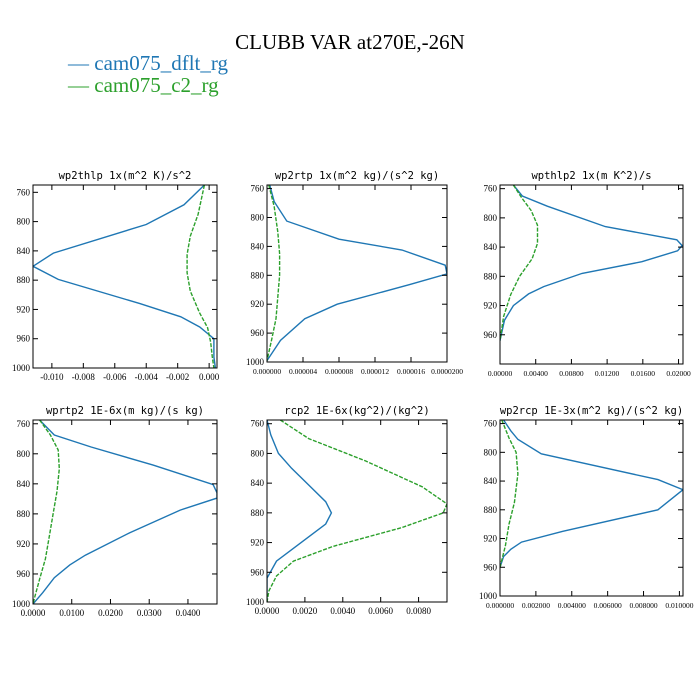 The width and height of the screenshot is (700, 700). What do you see at coordinates (411, 371) in the screenshot?
I see `x-tick-label: 0.000016` at bounding box center [411, 371].